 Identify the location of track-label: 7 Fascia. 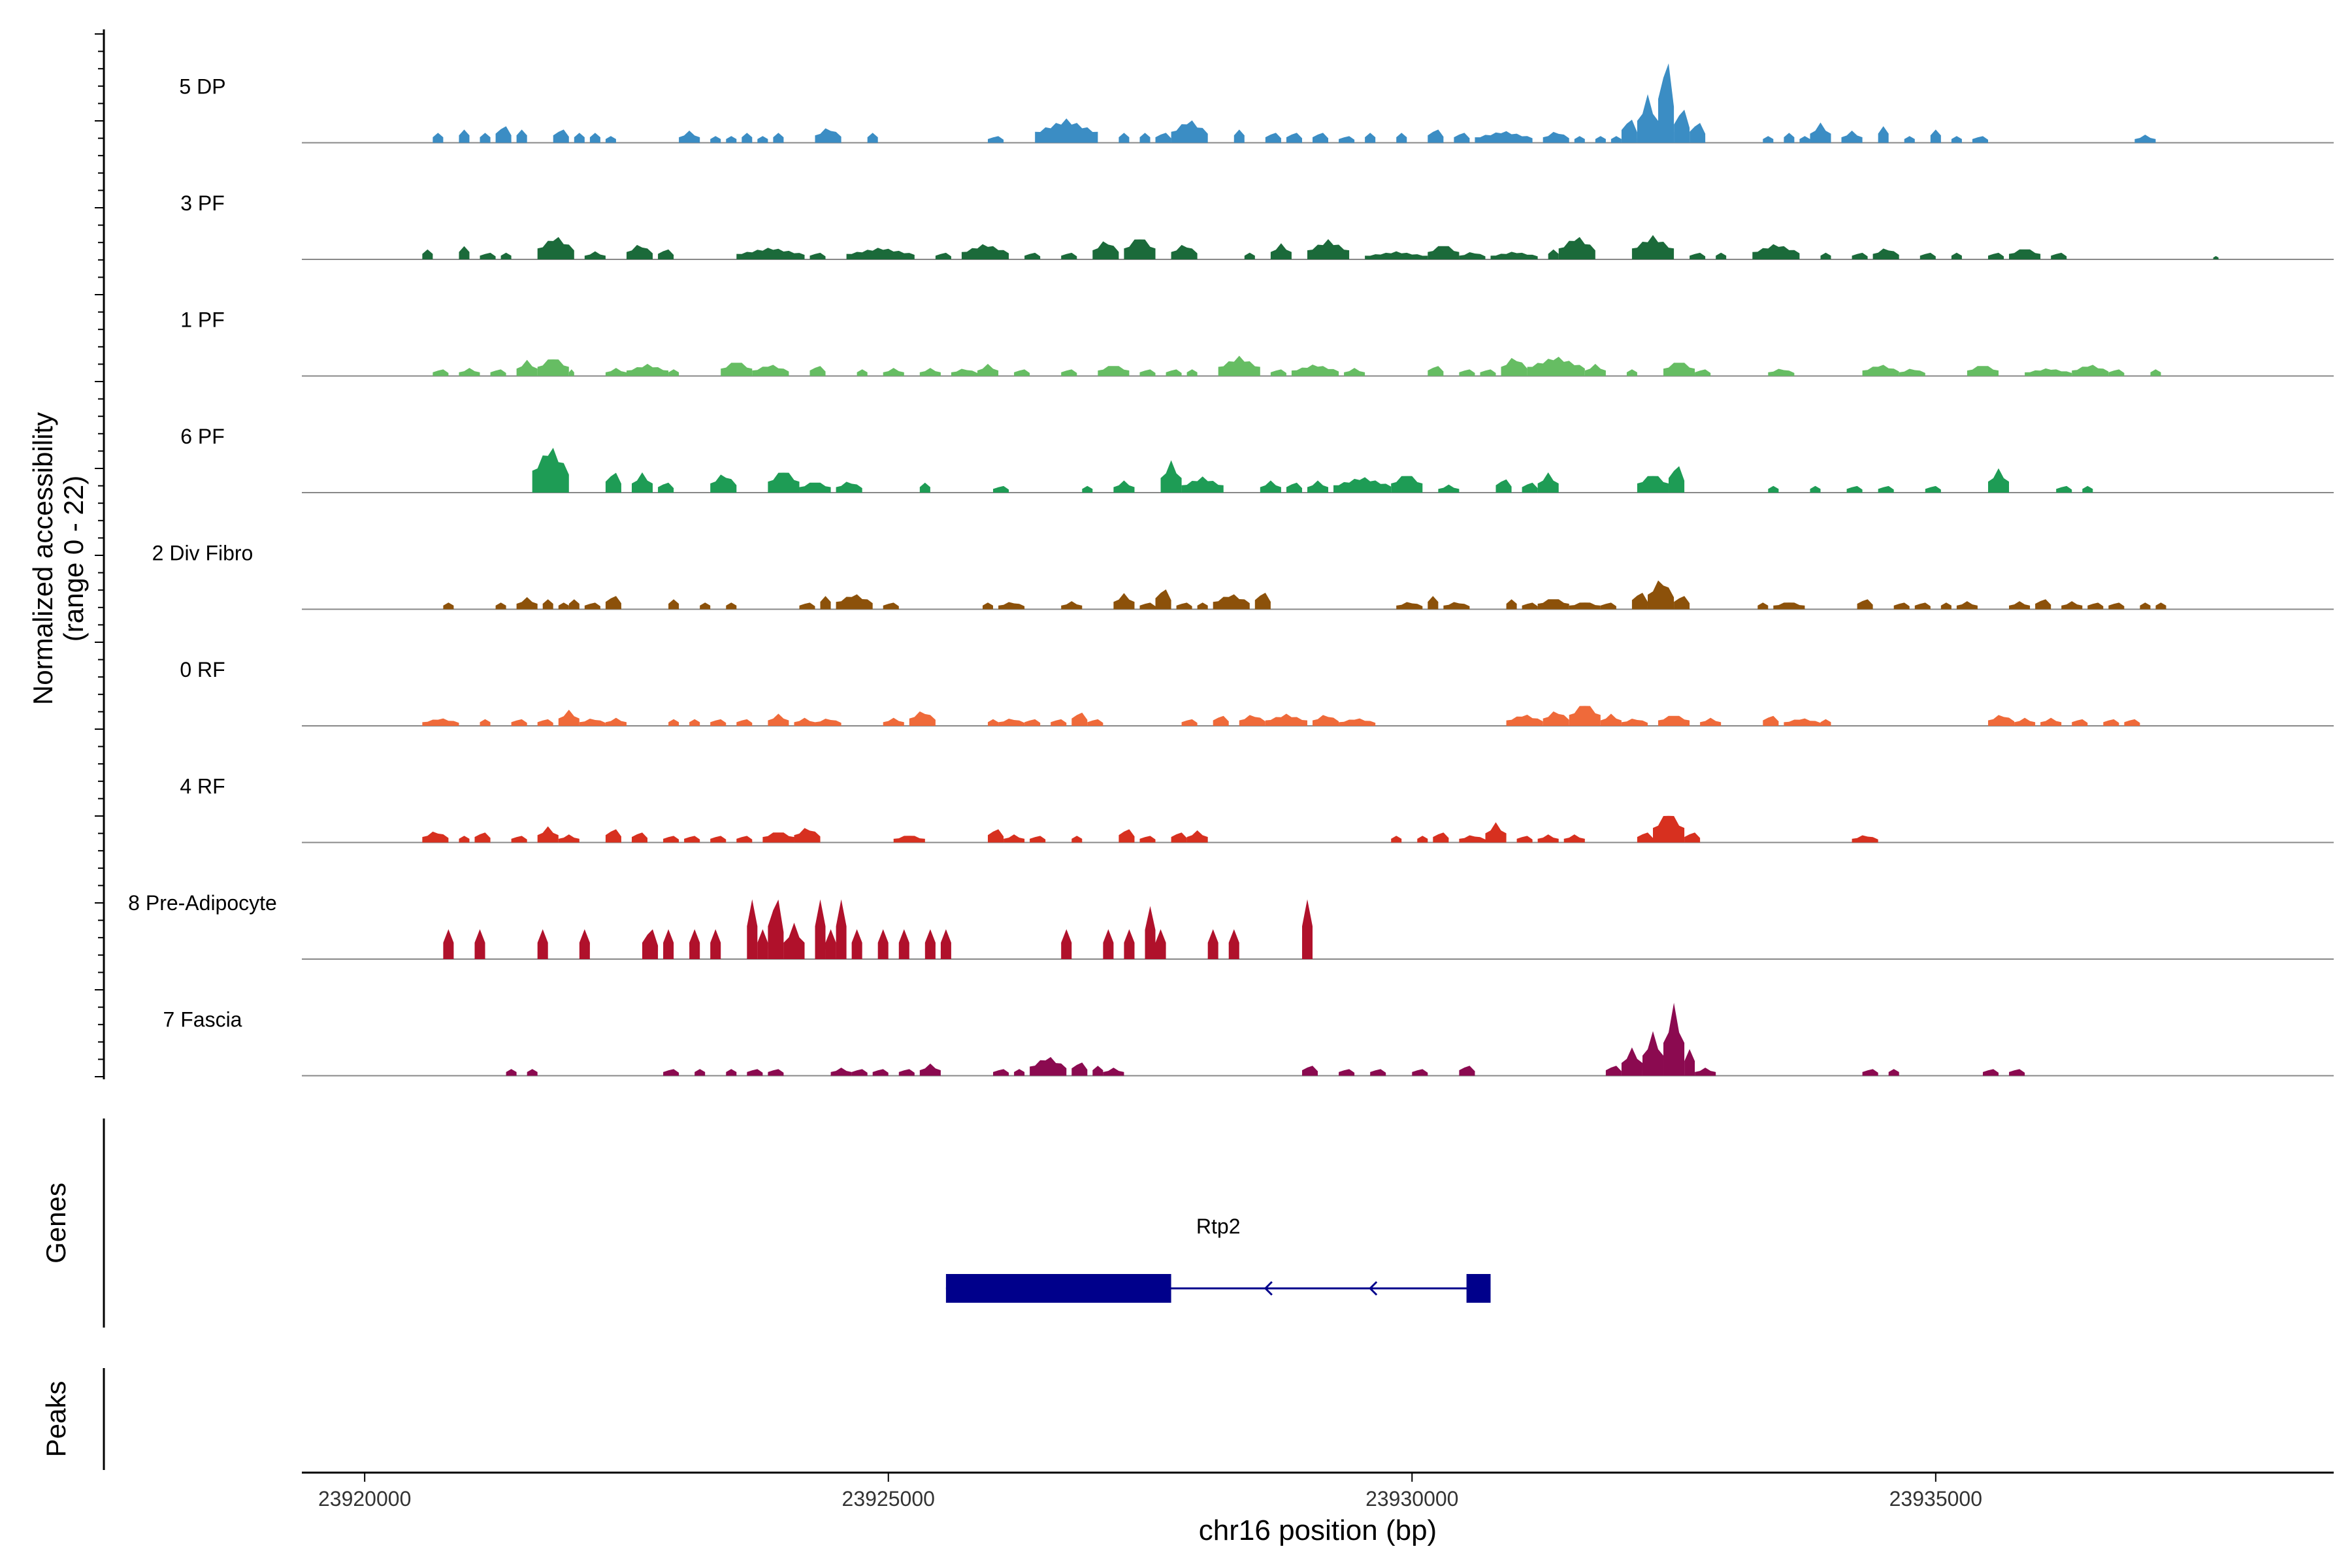
(202, 1020).